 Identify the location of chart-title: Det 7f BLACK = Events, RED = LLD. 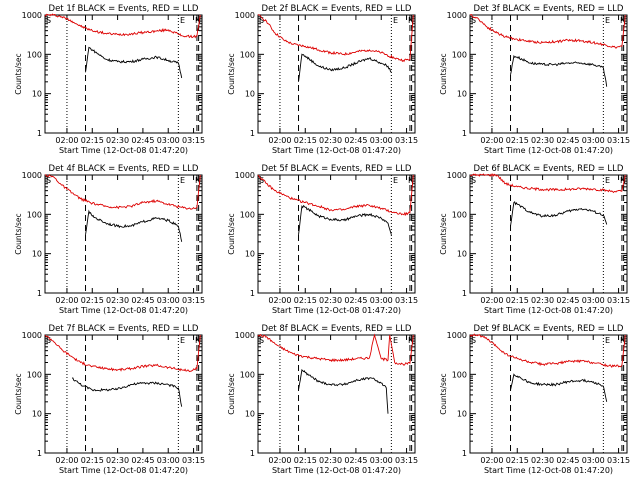
(124, 329).